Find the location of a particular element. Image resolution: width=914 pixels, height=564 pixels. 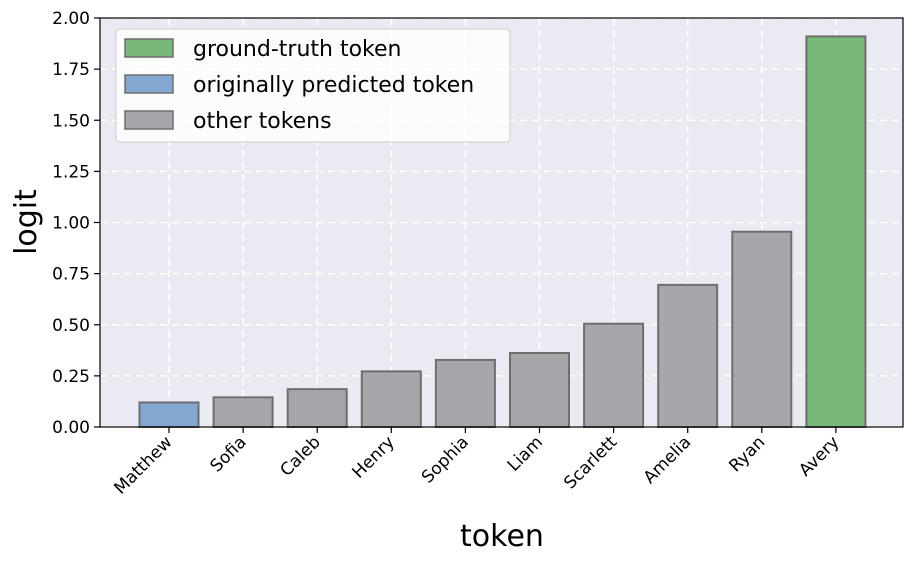

y-tick-label: 0.25 is located at coordinates (71, 377).